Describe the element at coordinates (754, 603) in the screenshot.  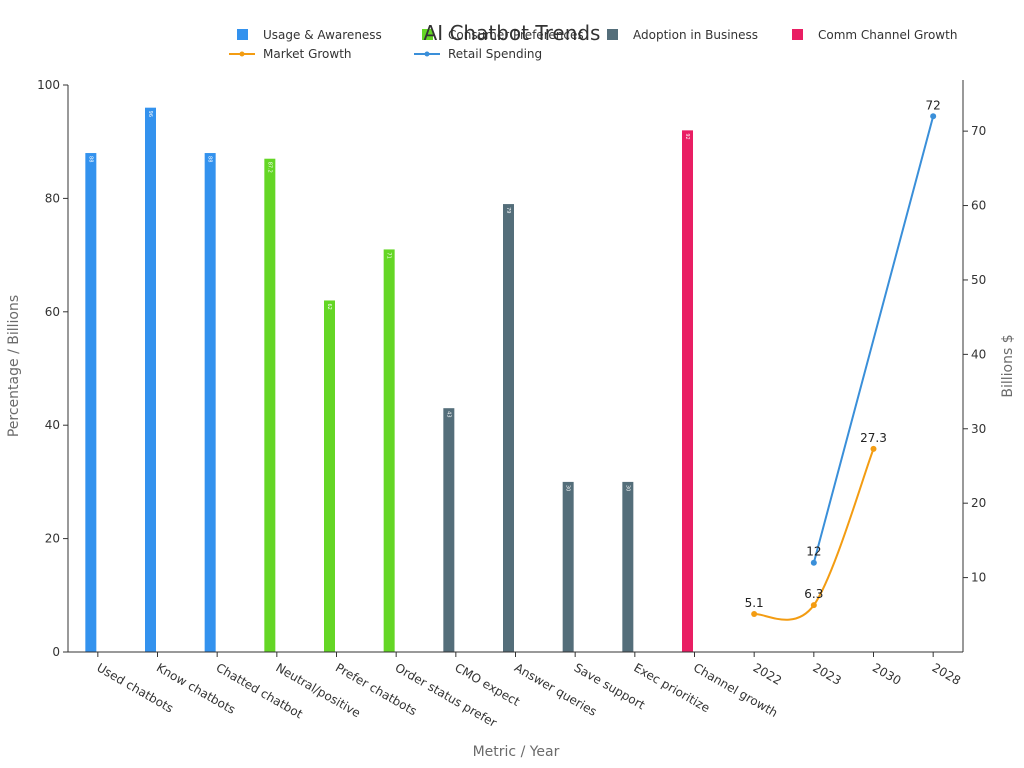
I see `point-value-label: 5.1` at that location.